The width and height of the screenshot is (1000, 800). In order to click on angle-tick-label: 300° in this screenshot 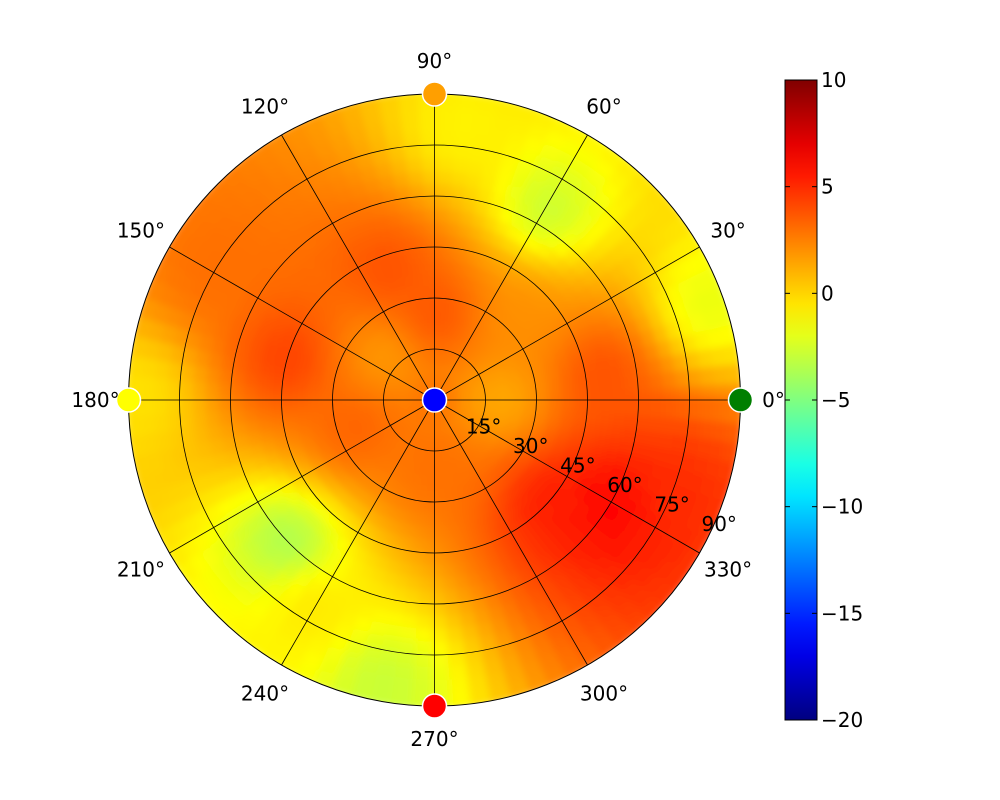, I will do `click(604, 694)`.